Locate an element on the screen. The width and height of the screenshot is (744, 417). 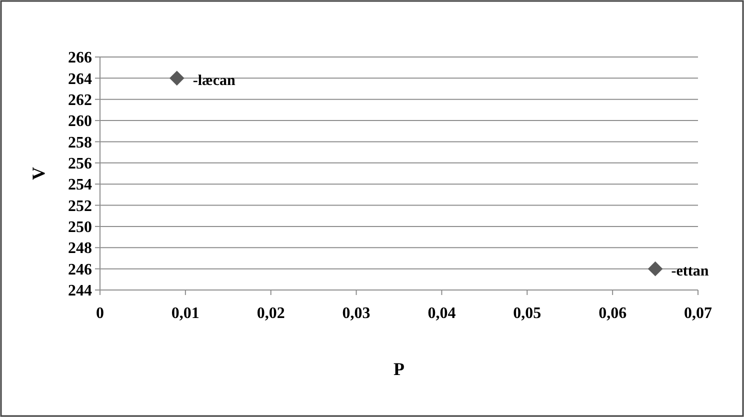
y-tick-label: 248 is located at coordinates (80, 249).